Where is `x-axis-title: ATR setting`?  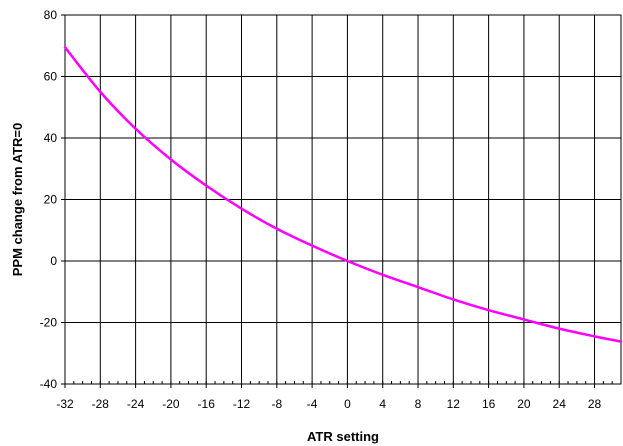 x-axis-title: ATR setting is located at coordinates (343, 436).